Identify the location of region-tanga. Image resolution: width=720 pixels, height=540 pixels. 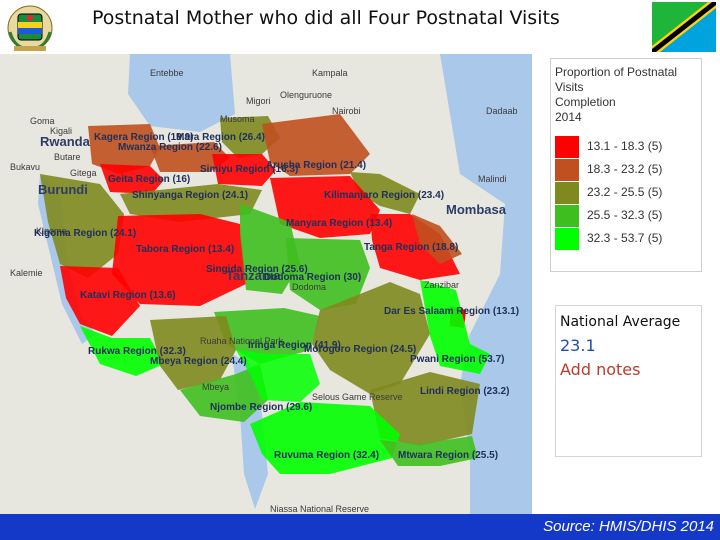
(415, 247).